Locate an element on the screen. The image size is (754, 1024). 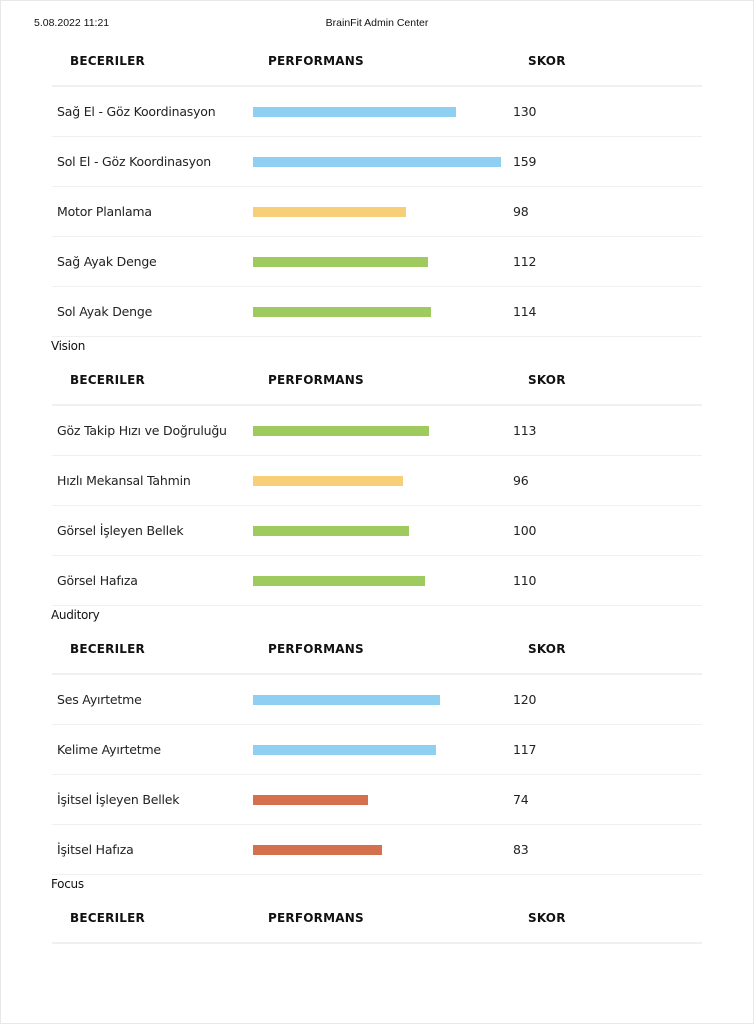
skill-name: Sol Ayak Denge is located at coordinates (105, 311).